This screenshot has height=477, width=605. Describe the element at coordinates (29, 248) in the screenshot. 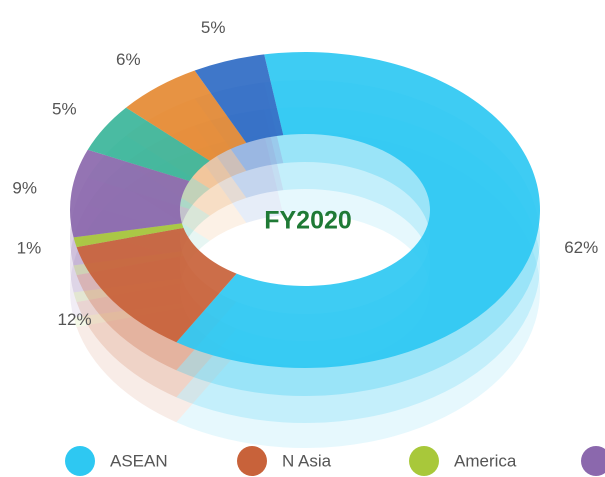

I see `value-label: 1%` at that location.